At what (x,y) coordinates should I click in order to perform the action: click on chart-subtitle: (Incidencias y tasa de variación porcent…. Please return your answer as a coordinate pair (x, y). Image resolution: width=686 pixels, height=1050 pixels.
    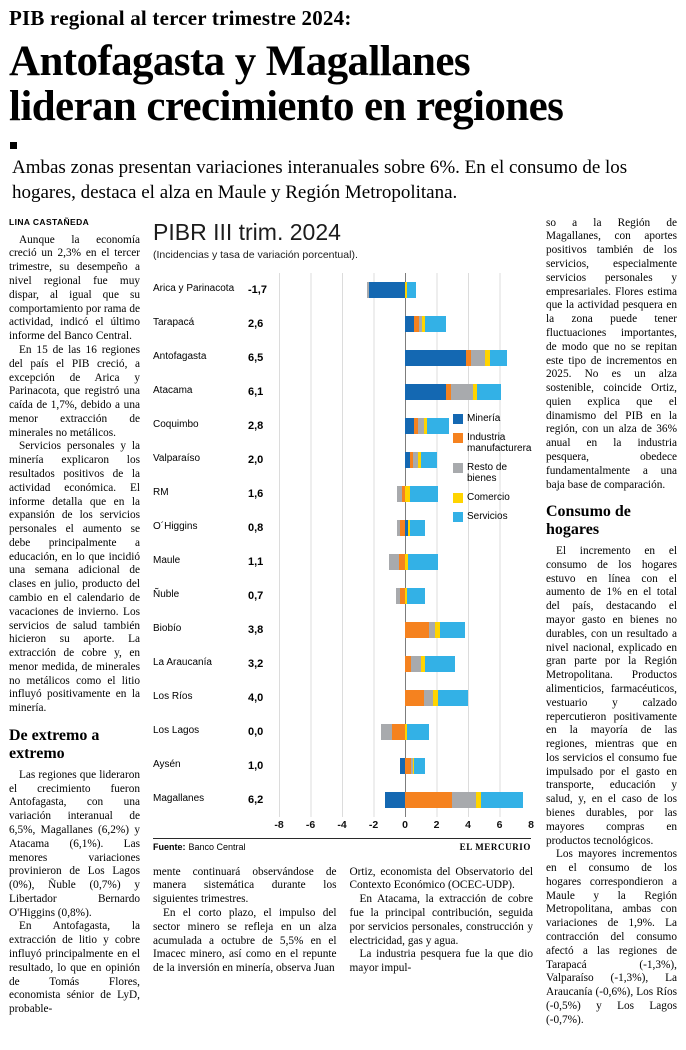
    Looking at the image, I should click on (255, 254).